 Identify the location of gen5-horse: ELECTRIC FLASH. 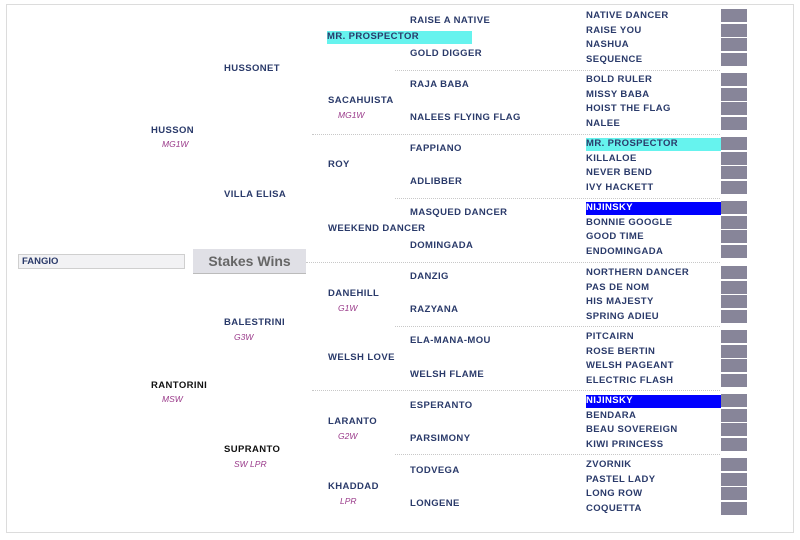
(630, 380).